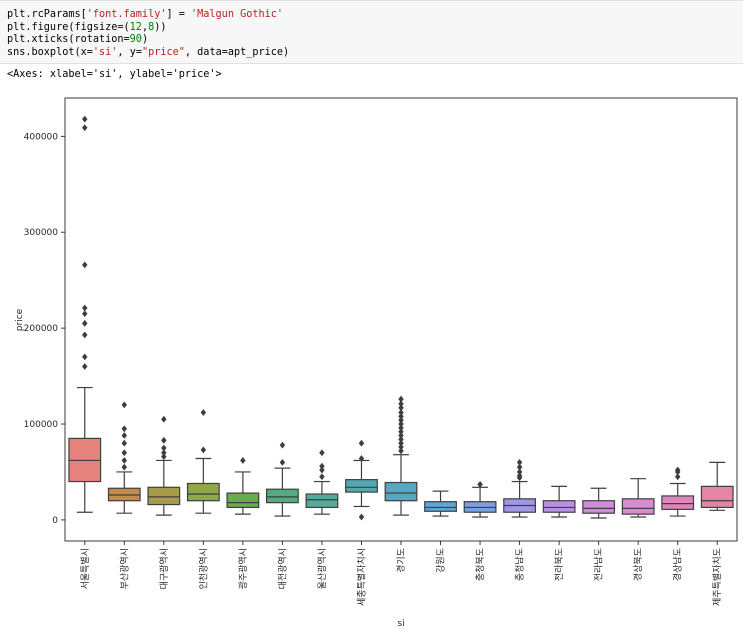 The image size is (743, 630). Describe the element at coordinates (163, 52) in the screenshot. I see `code-token: "price"` at that location.